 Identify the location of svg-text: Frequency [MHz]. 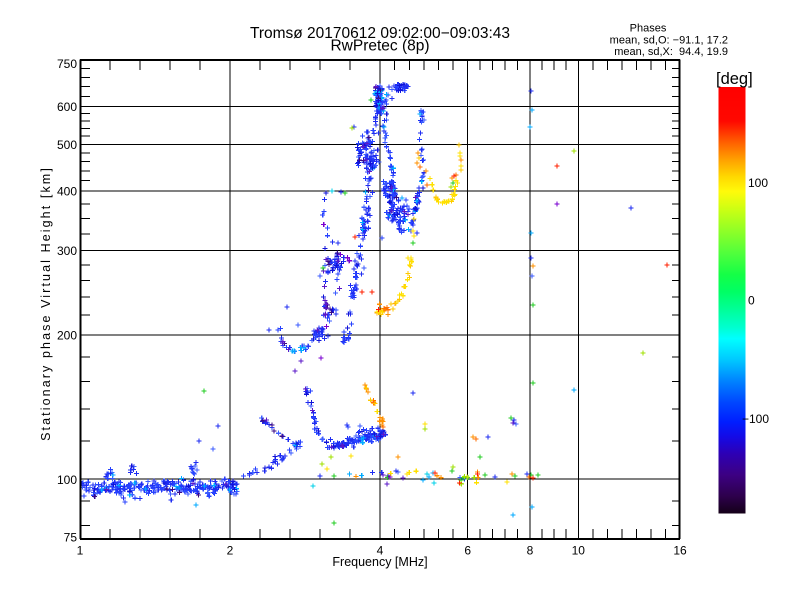
(379, 562).